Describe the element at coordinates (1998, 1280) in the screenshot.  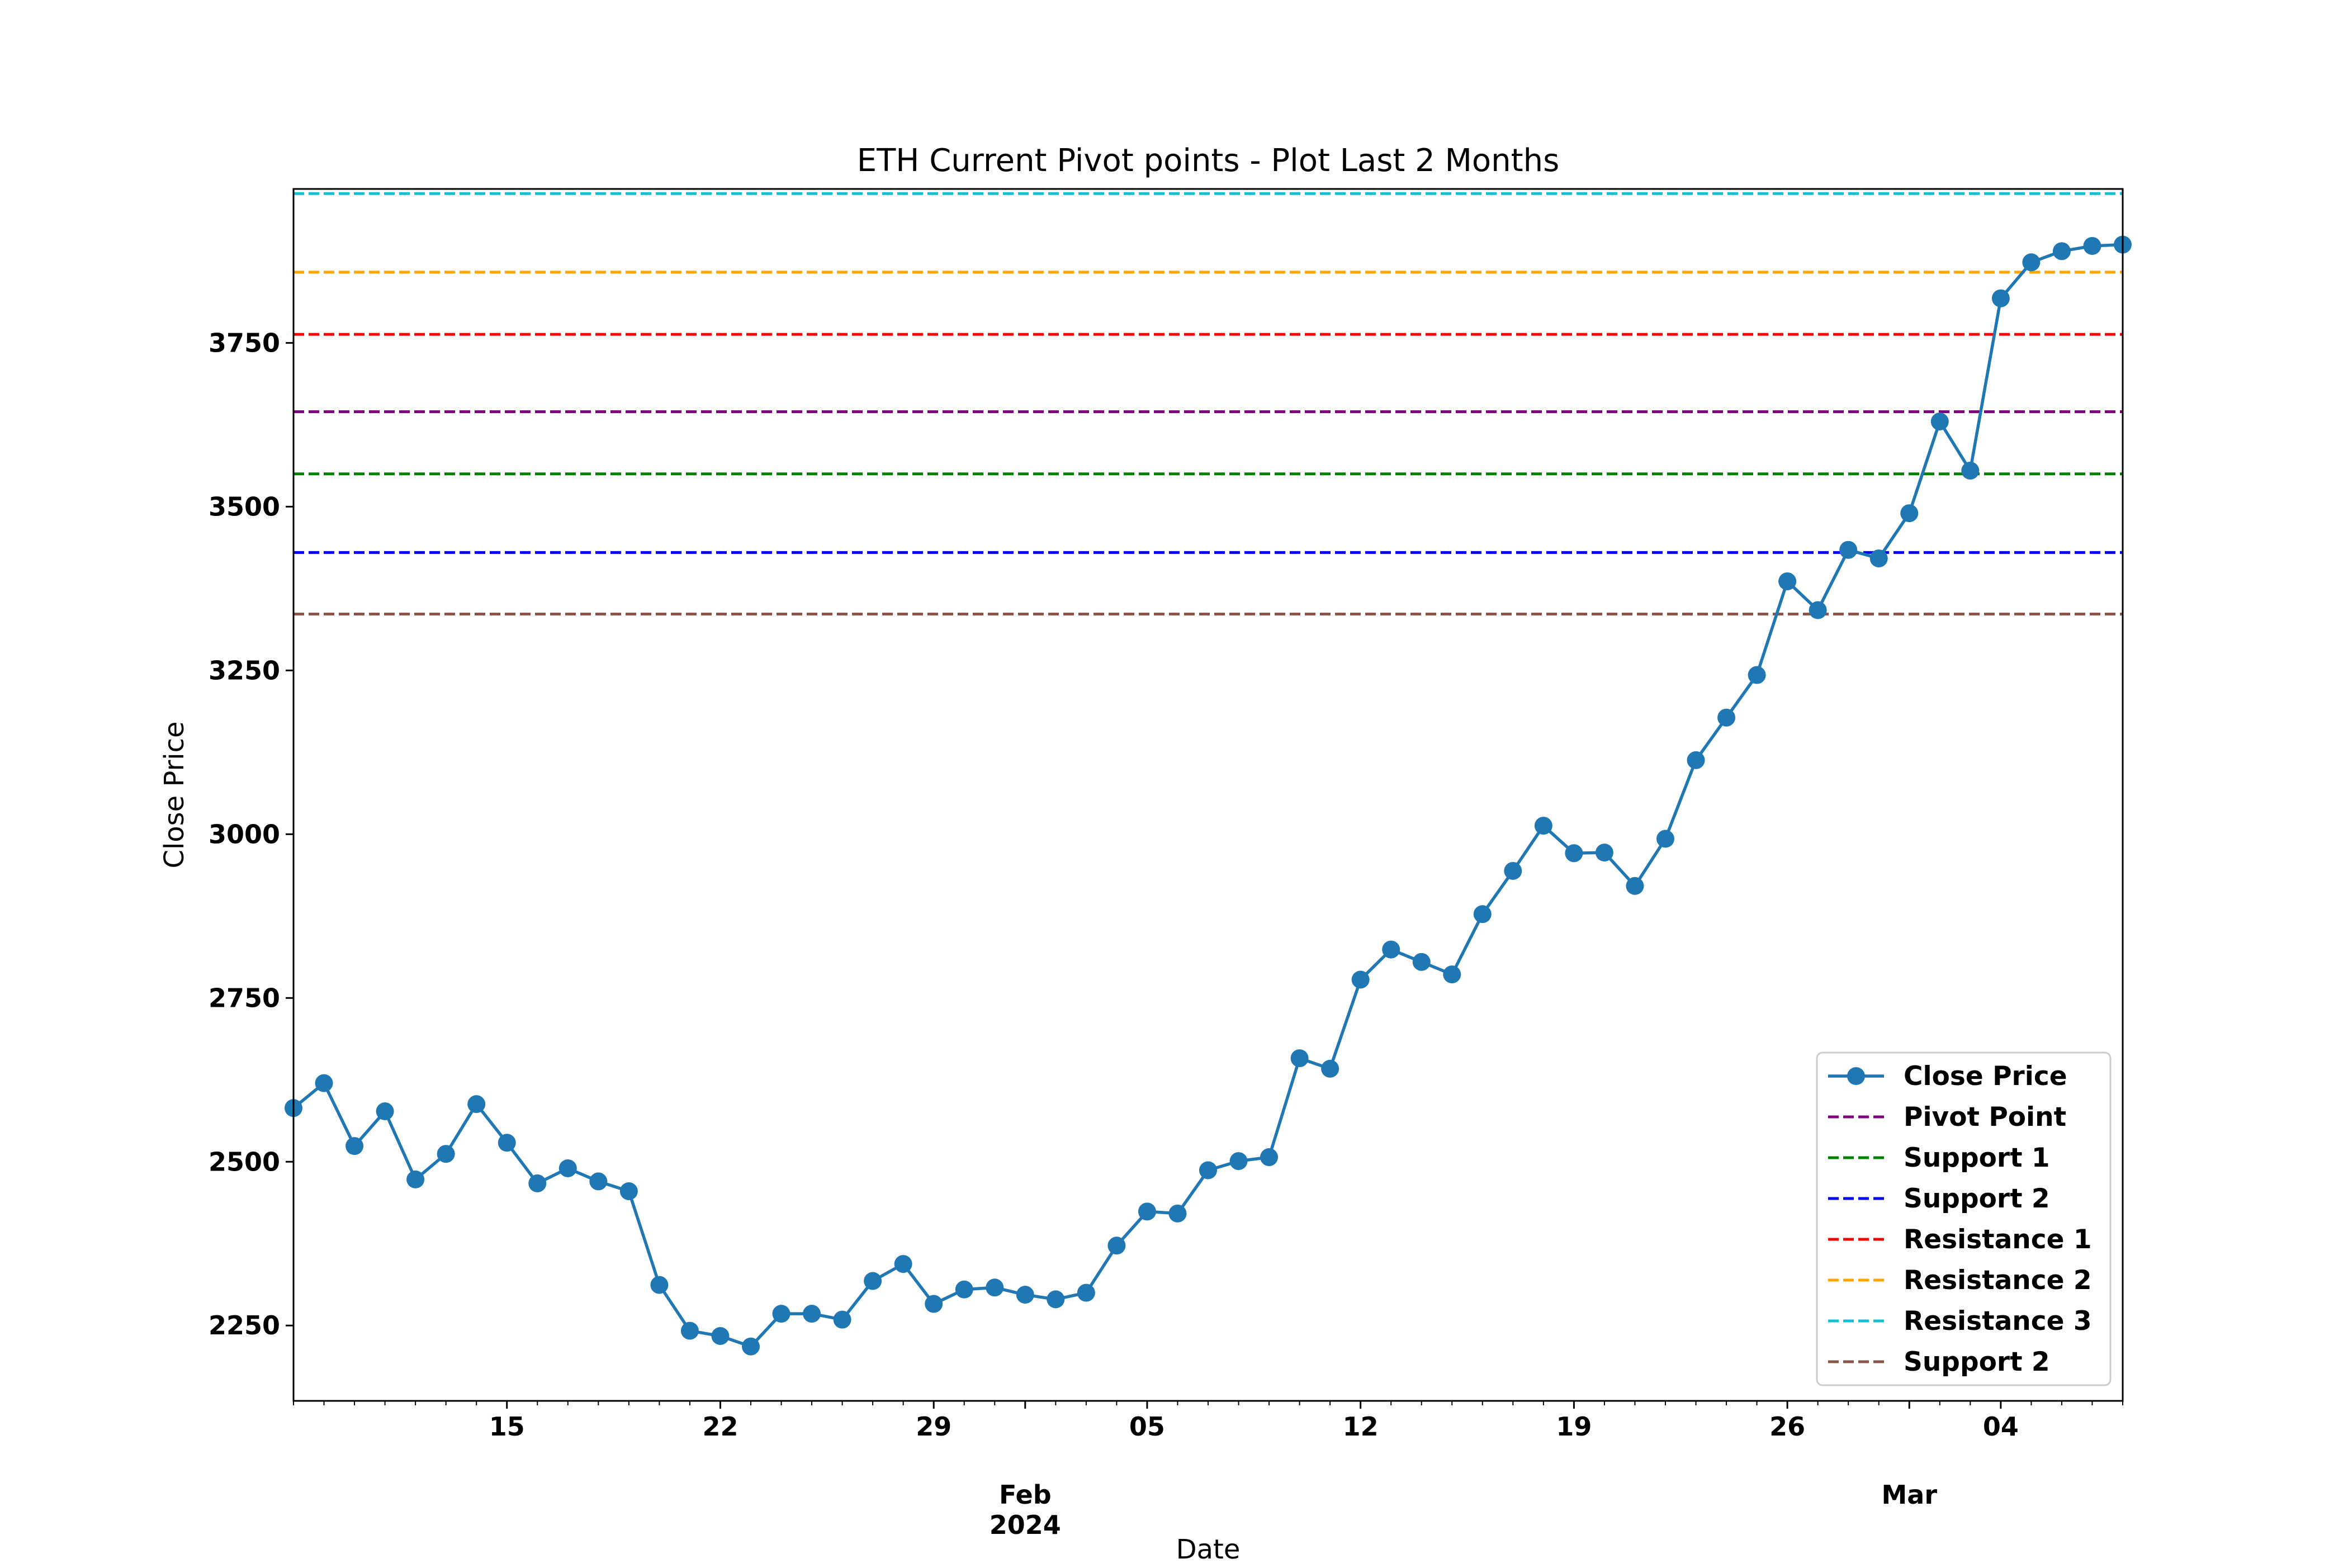
I see `legend-label: Resistance 2` at that location.